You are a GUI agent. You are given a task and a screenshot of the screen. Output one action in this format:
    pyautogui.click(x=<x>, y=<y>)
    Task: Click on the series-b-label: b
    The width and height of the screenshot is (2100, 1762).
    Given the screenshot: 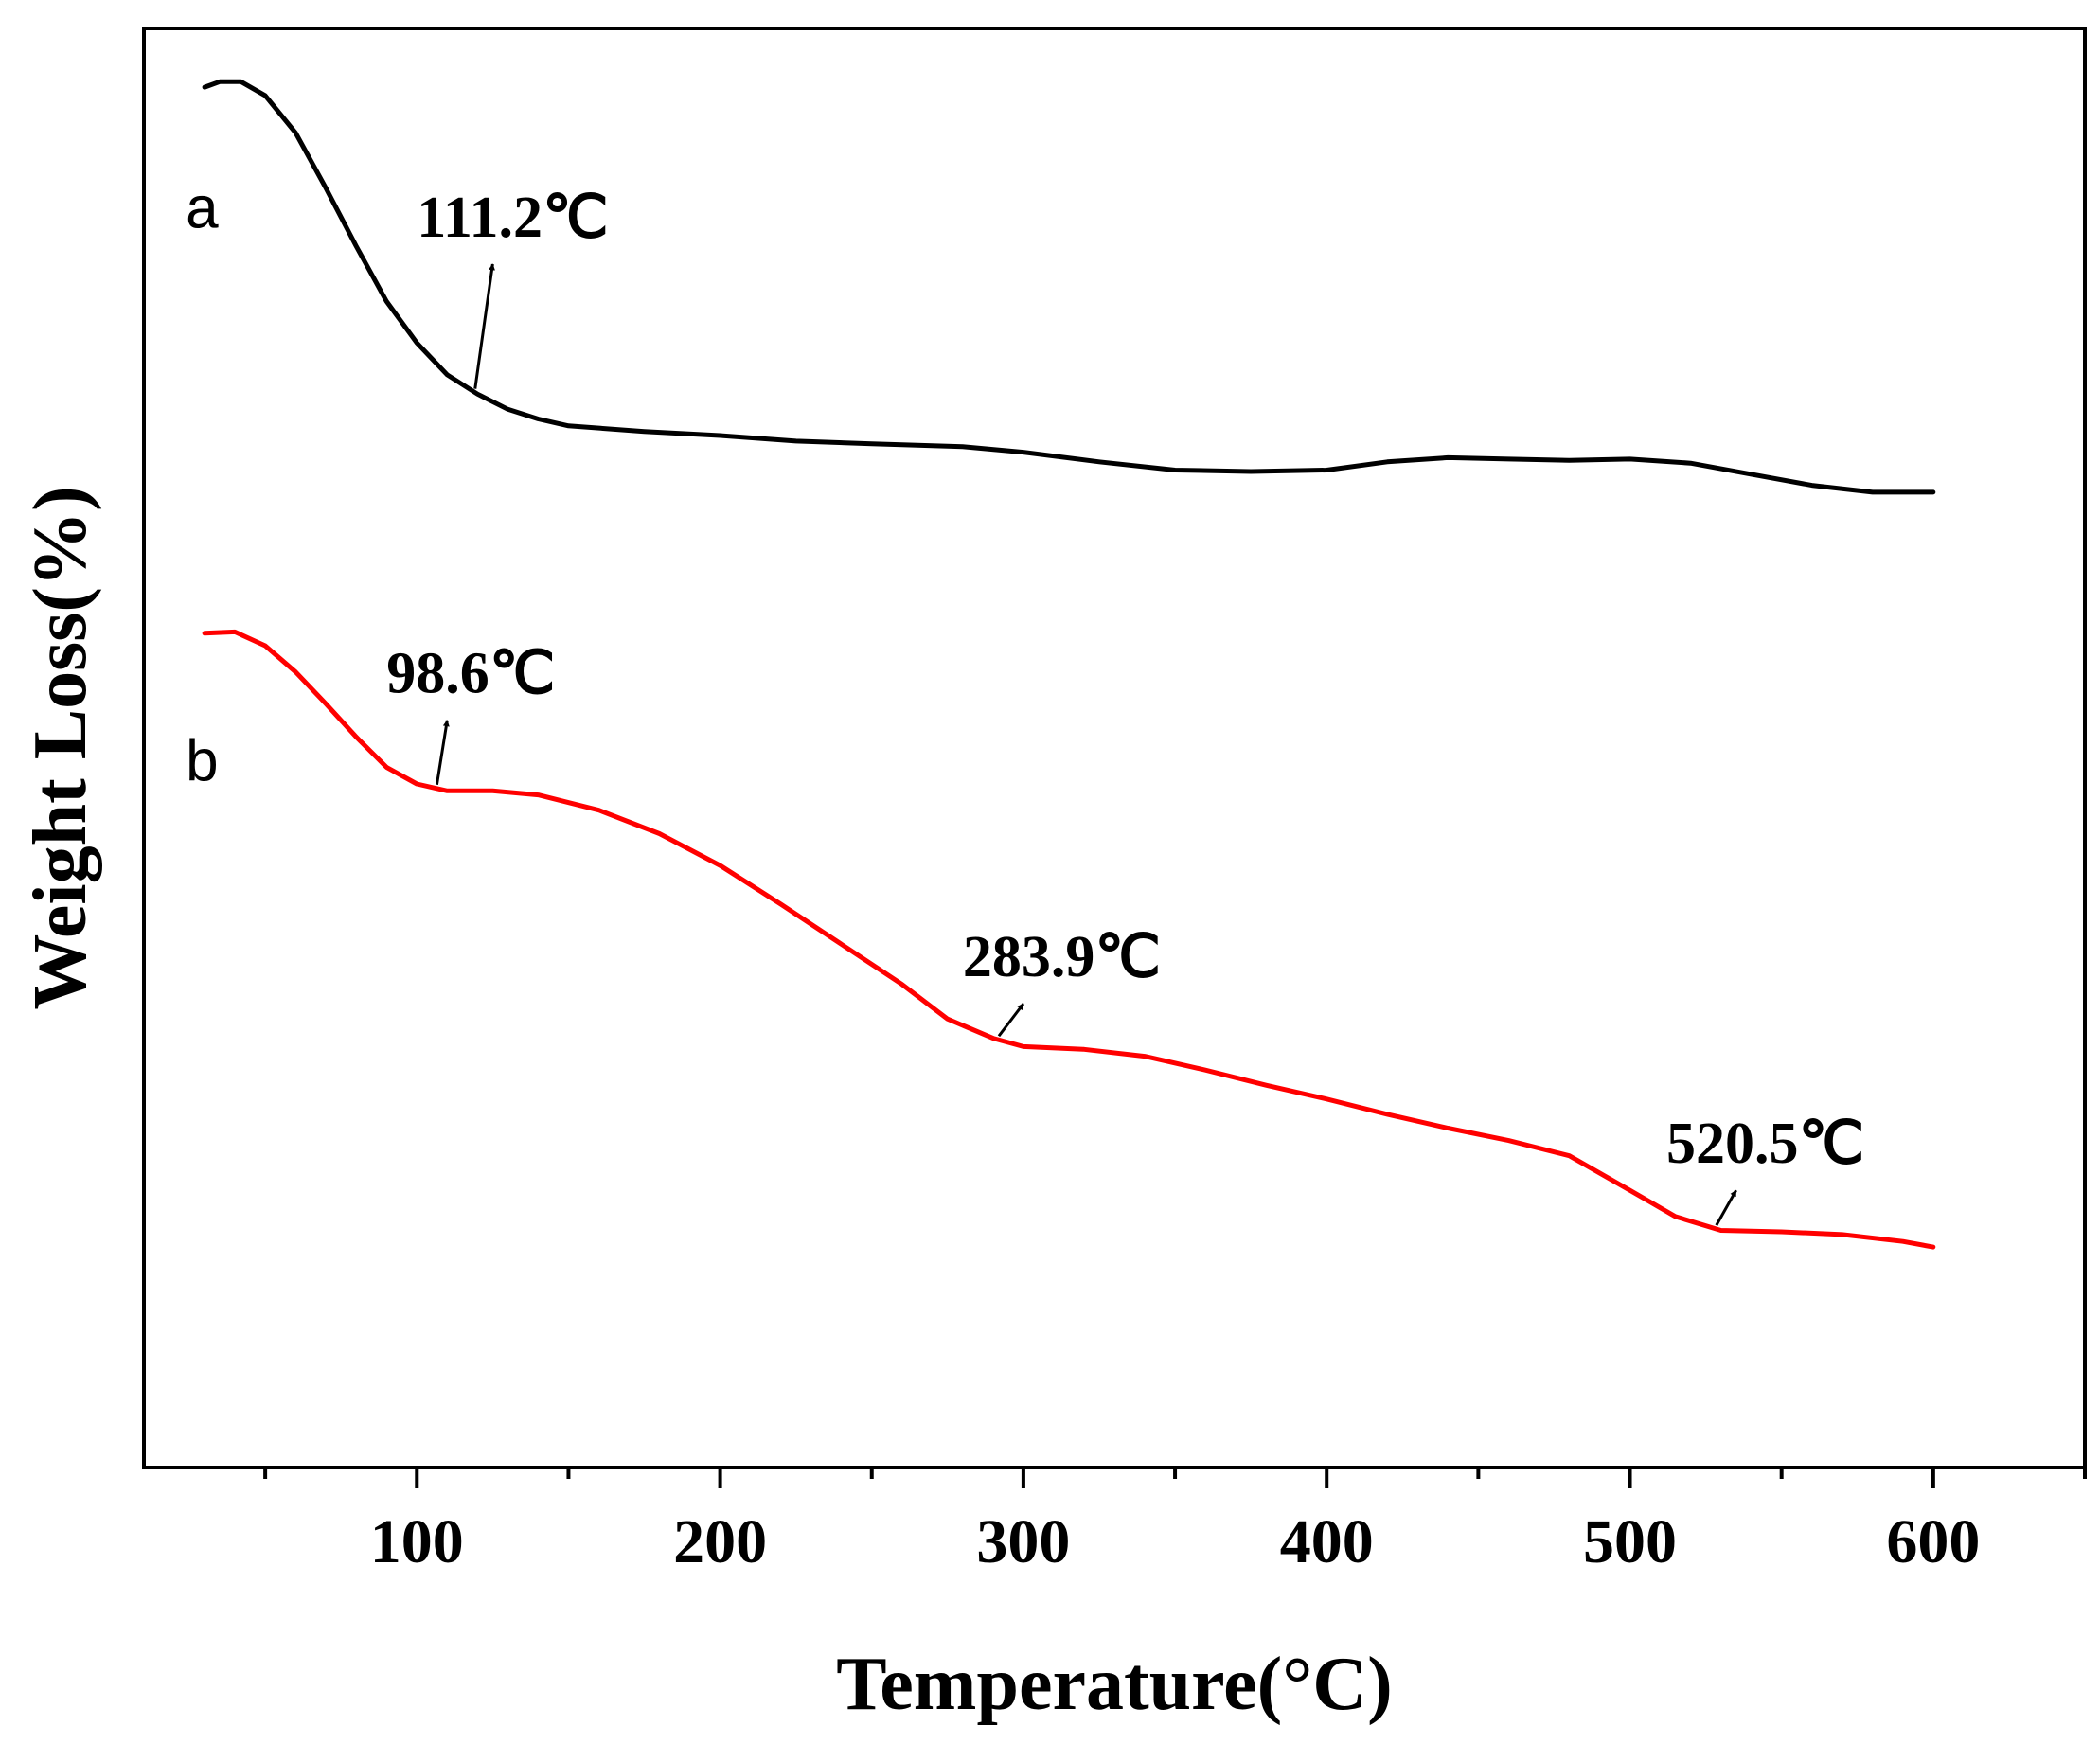 What is the action you would take?
    pyautogui.click(x=202, y=761)
    